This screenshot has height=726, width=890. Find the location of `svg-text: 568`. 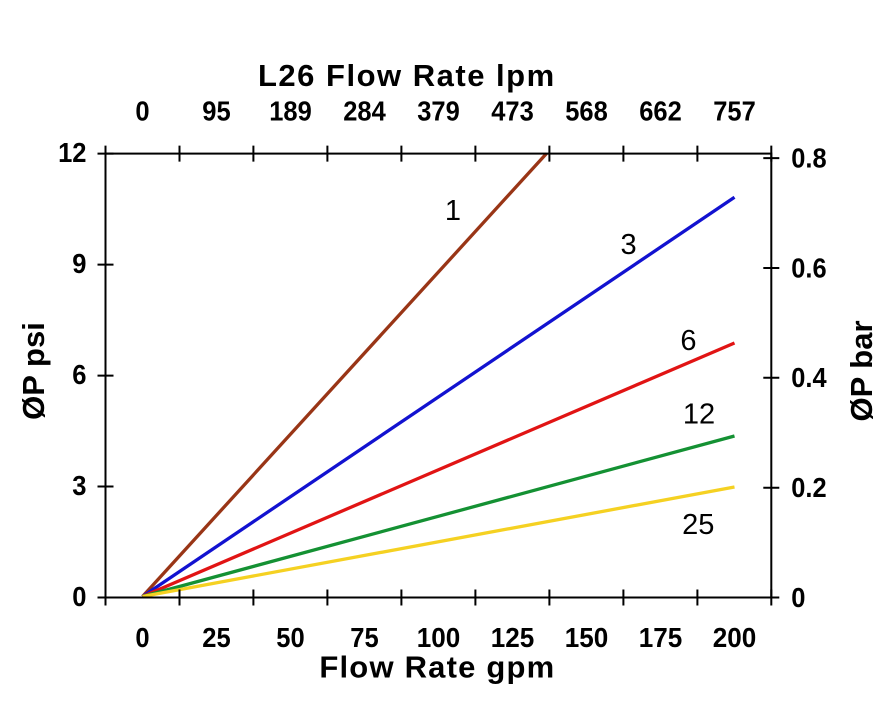

svg-text: 568 is located at coordinates (586, 111).